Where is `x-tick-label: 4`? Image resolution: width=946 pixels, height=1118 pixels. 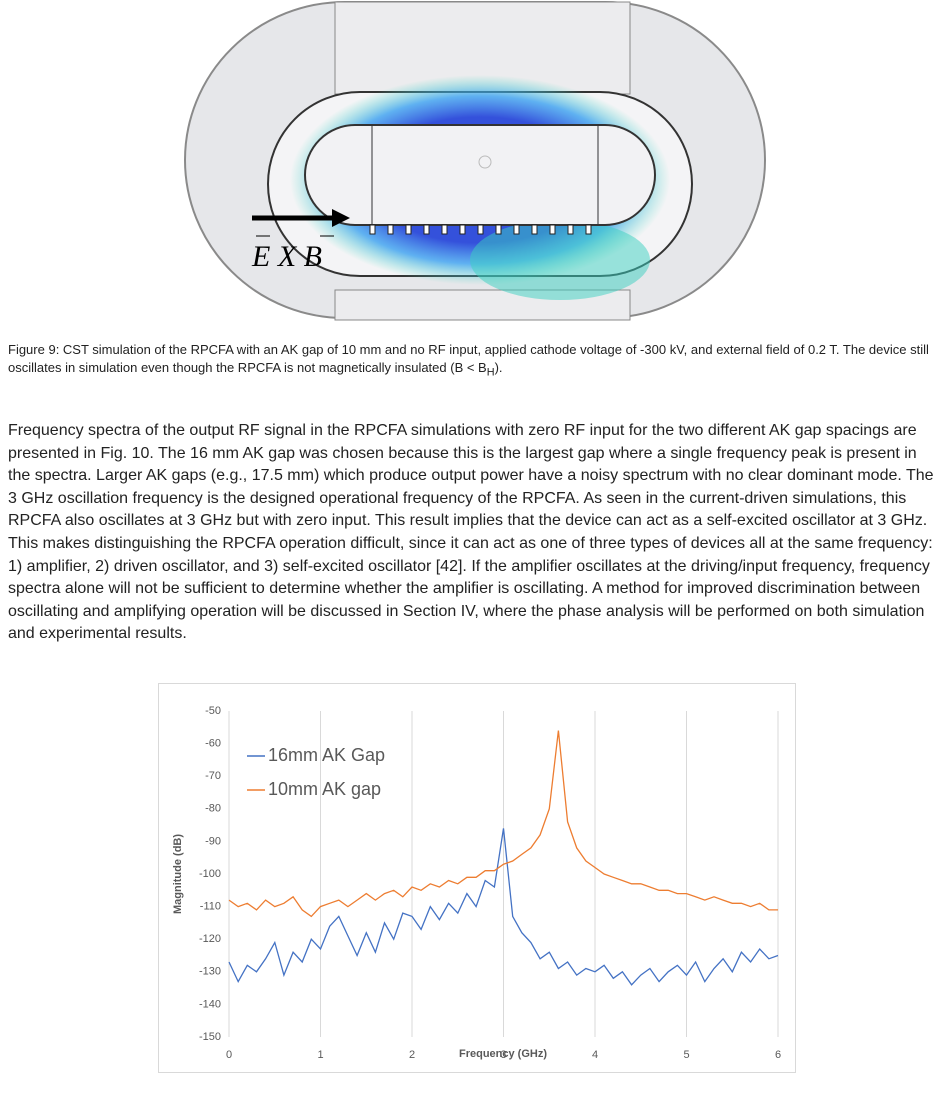 x-tick-label: 4 is located at coordinates (595, 1055).